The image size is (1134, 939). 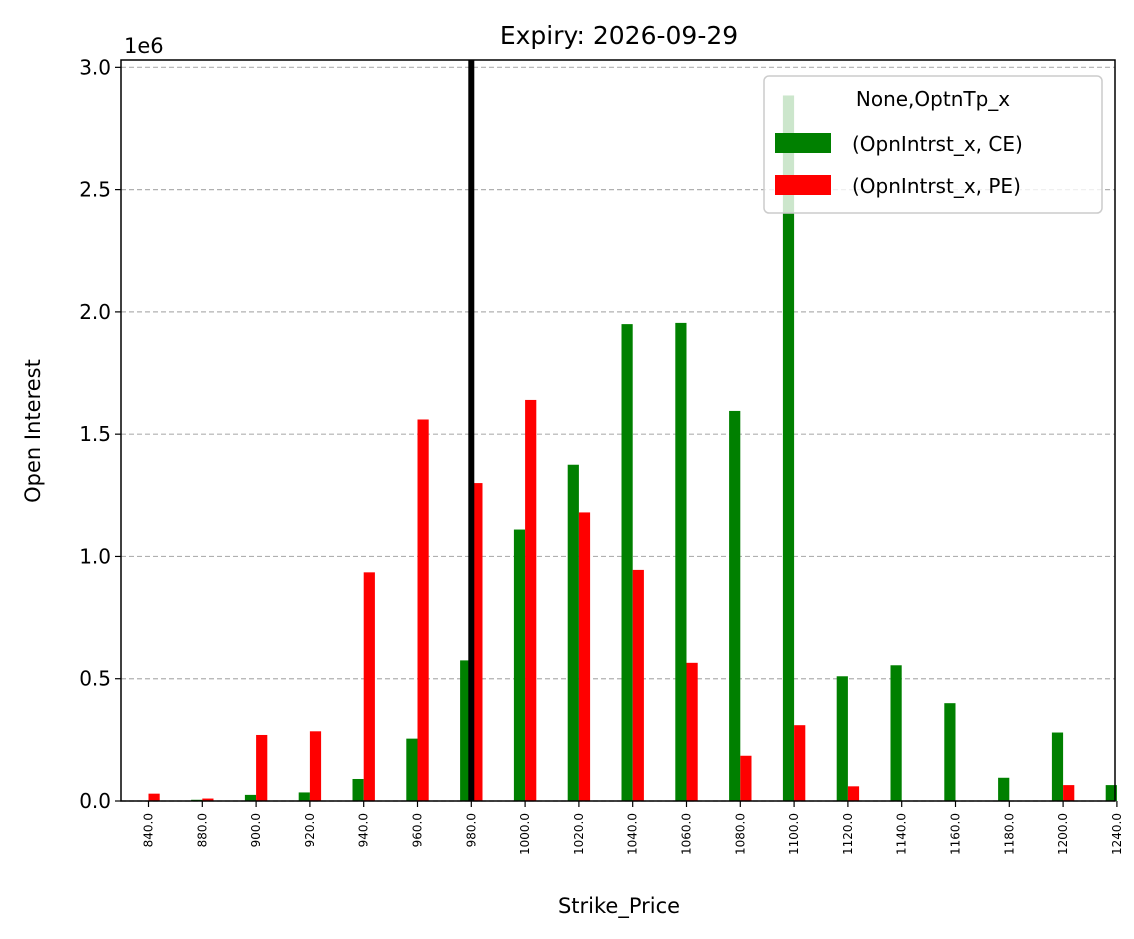 What do you see at coordinates (33, 431) in the screenshot?
I see `y-axis-label: Open Interest` at bounding box center [33, 431].